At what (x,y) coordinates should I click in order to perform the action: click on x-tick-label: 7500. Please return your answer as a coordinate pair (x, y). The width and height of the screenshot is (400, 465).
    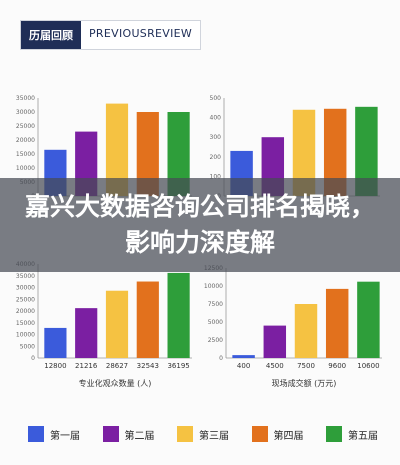
    Looking at the image, I should click on (306, 366).